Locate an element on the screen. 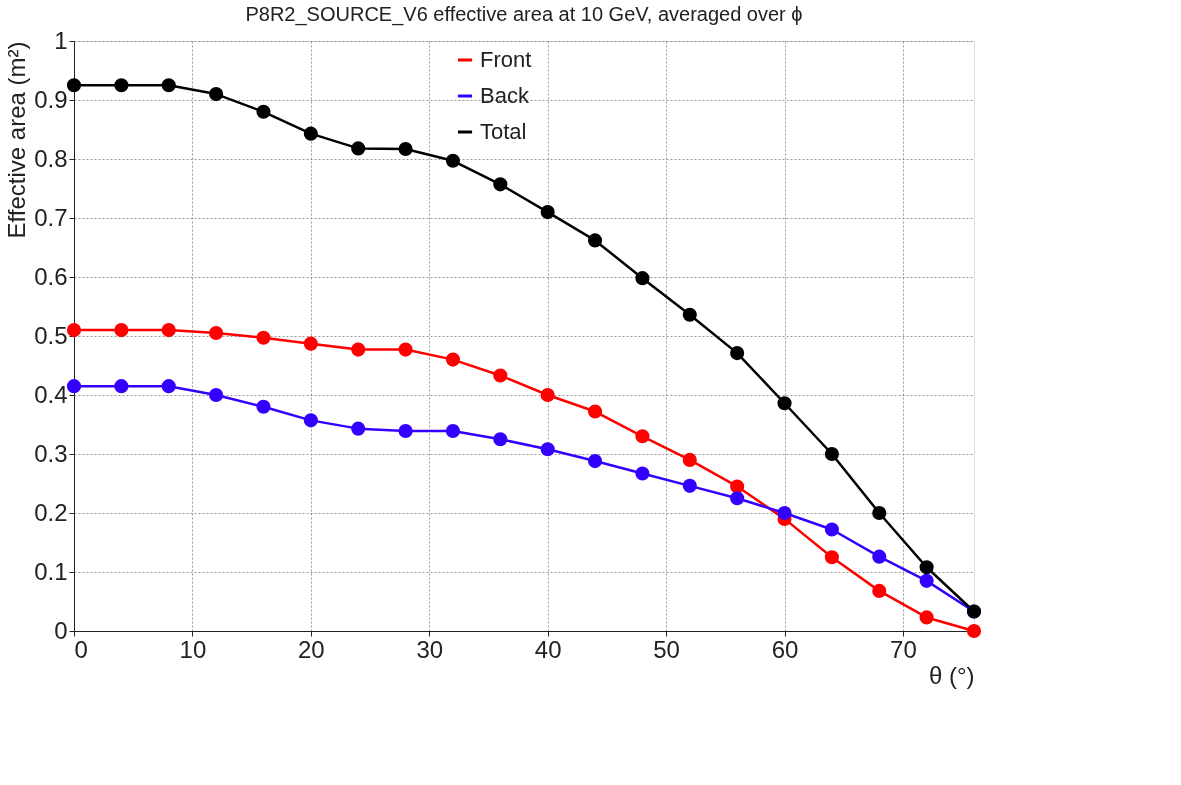  x-tick-label: 50 is located at coordinates (666, 649).